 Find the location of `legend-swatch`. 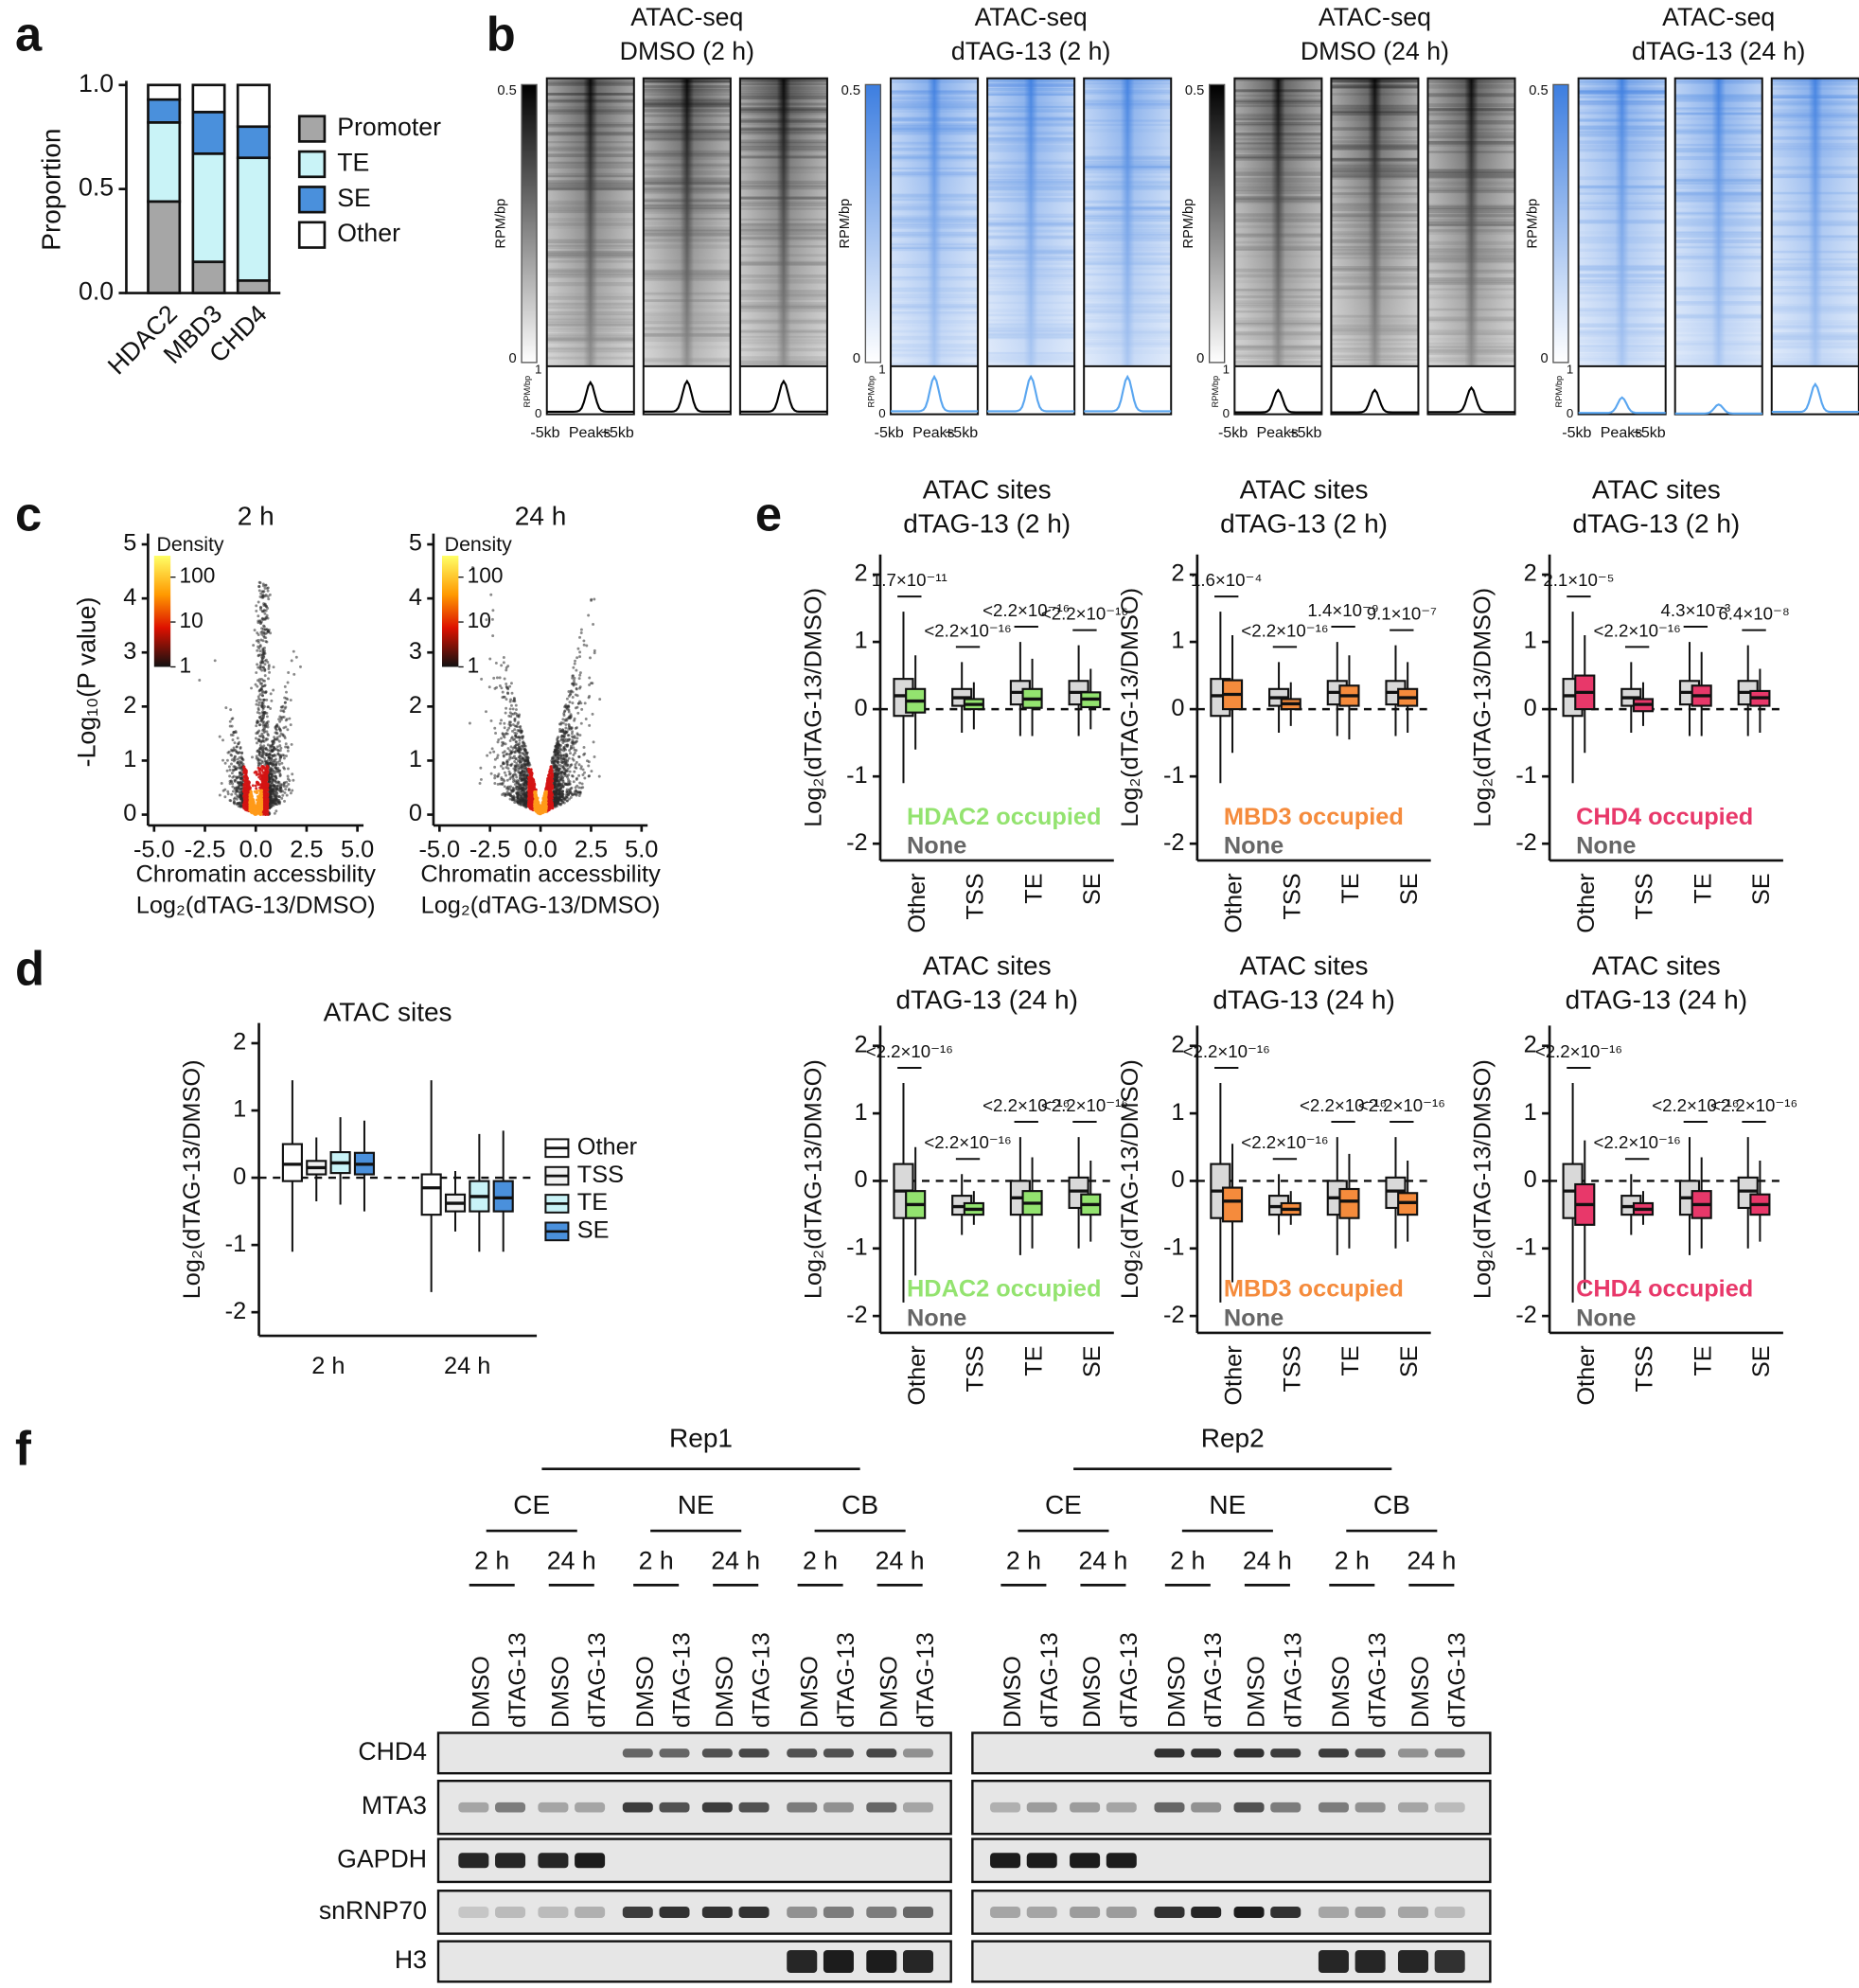

legend-swatch is located at coordinates (312, 200).